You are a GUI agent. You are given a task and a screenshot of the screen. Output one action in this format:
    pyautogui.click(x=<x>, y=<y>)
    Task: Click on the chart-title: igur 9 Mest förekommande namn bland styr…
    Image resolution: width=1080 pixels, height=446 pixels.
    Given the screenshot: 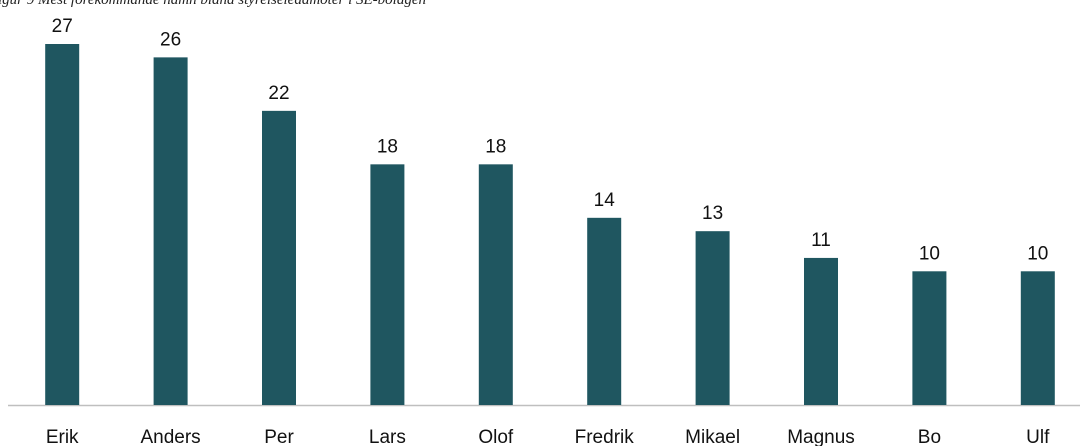 What is the action you would take?
    pyautogui.click(x=213, y=4)
    